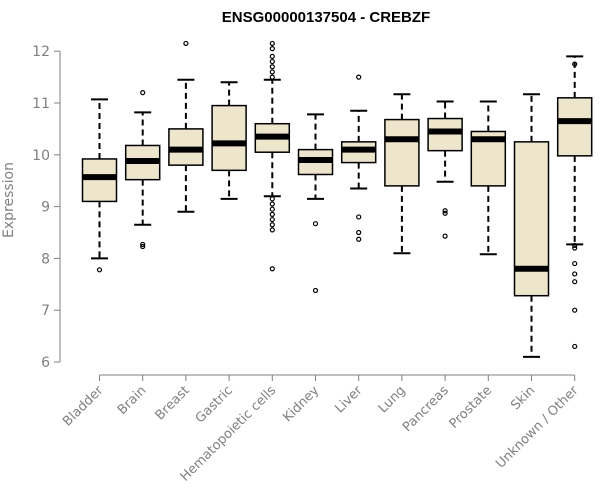 This screenshot has height=500, width=600. I want to click on y-tick-label: 11, so click(41, 104).